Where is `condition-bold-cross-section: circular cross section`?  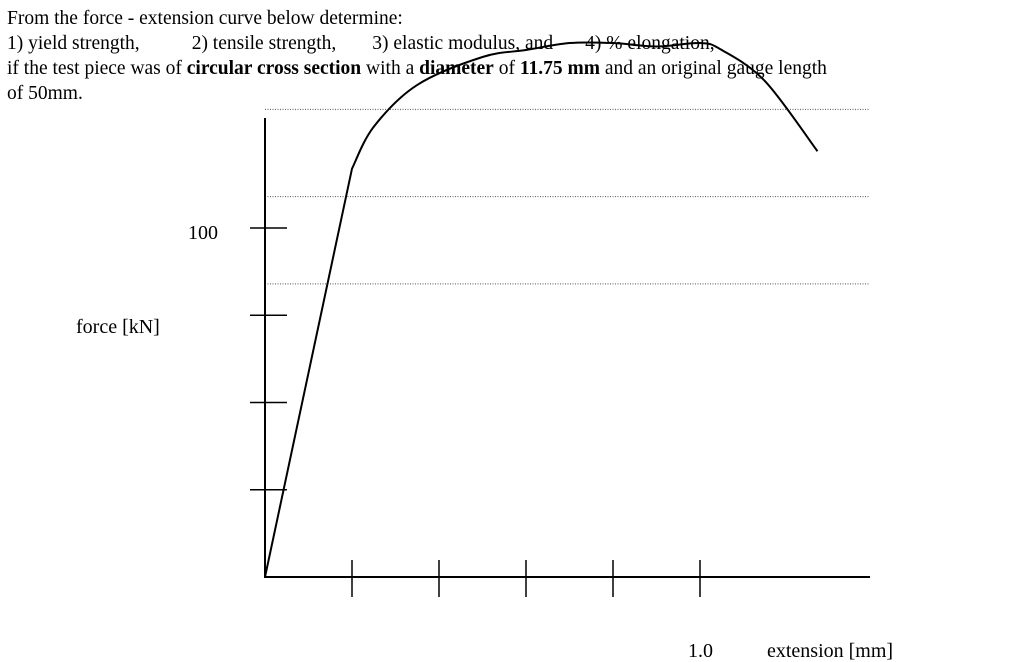
condition-bold-cross-section: circular cross section is located at coordinates (274, 68).